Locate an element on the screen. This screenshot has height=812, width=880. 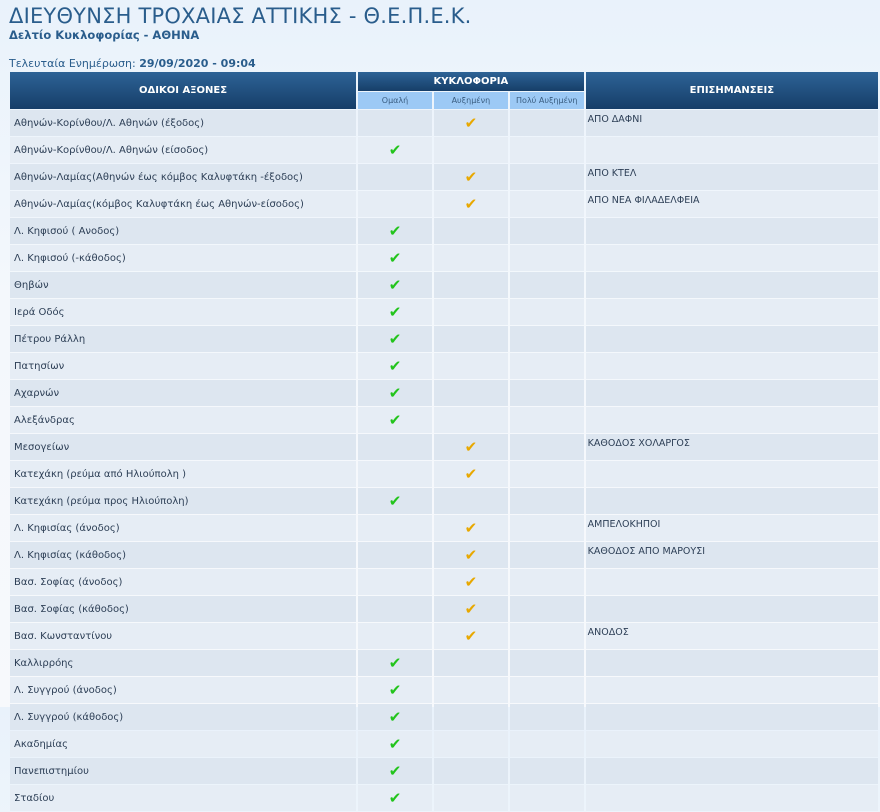
road-name: Θηβών is located at coordinates (183, 285).